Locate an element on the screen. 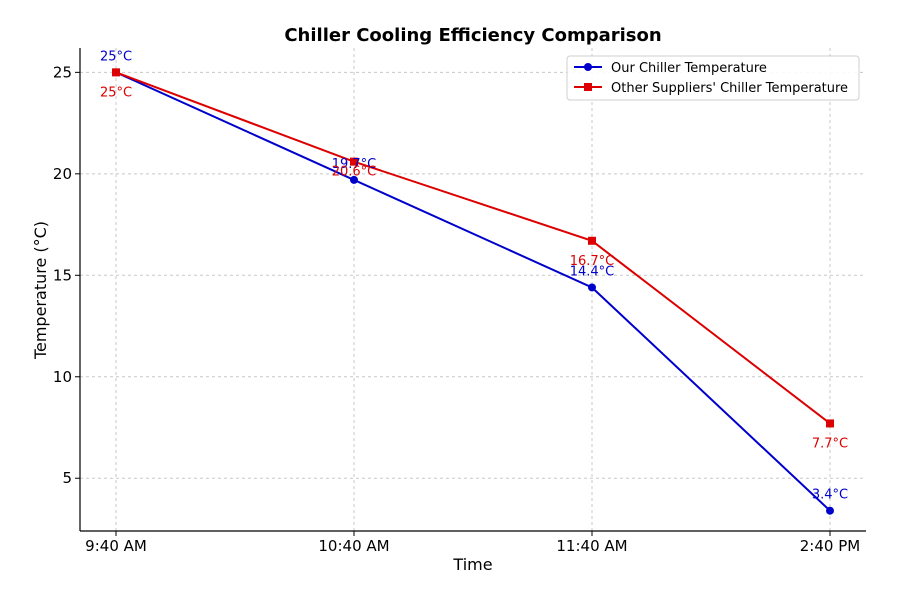 Image resolution: width=900 pixels, height=600 pixels. y-tick-label: 15 is located at coordinates (62, 275).